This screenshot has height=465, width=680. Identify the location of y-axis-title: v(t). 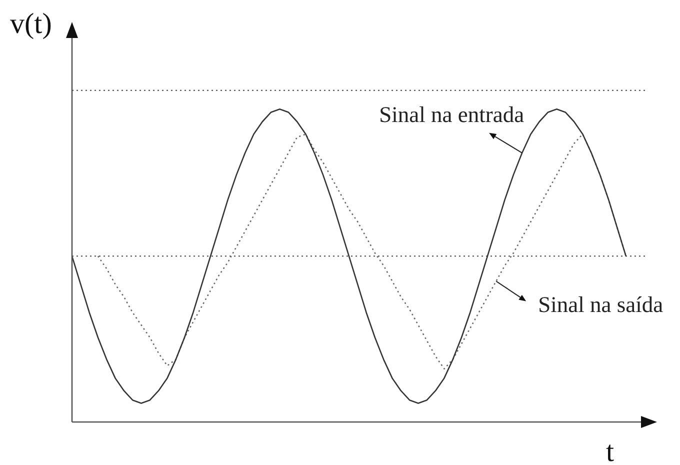
(31, 24).